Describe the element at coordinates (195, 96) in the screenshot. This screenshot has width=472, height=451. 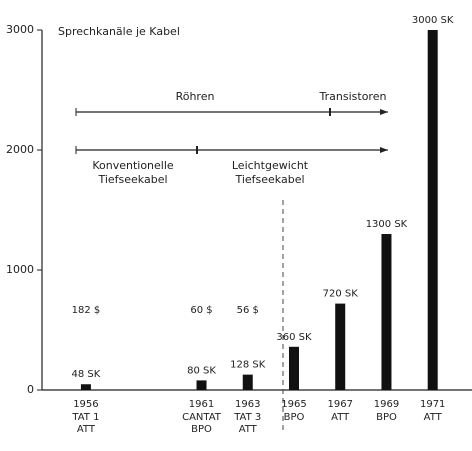
I see `annotation: Röhren` at that location.